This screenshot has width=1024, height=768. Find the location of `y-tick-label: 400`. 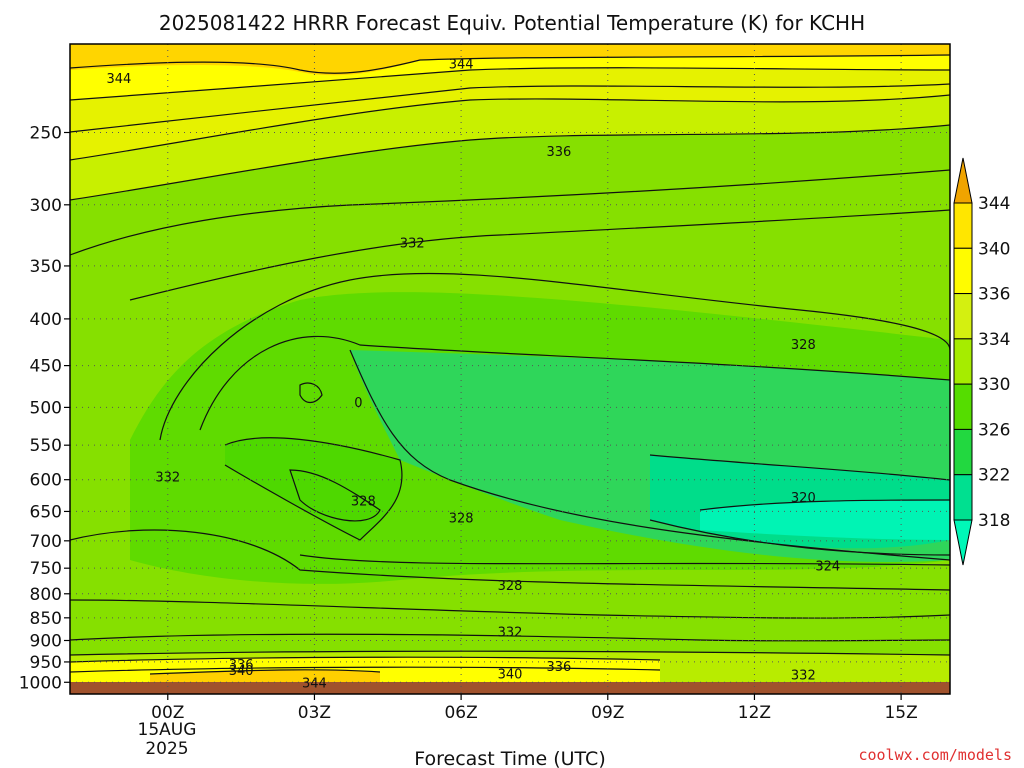

y-tick-label: 400 is located at coordinates (46, 320).